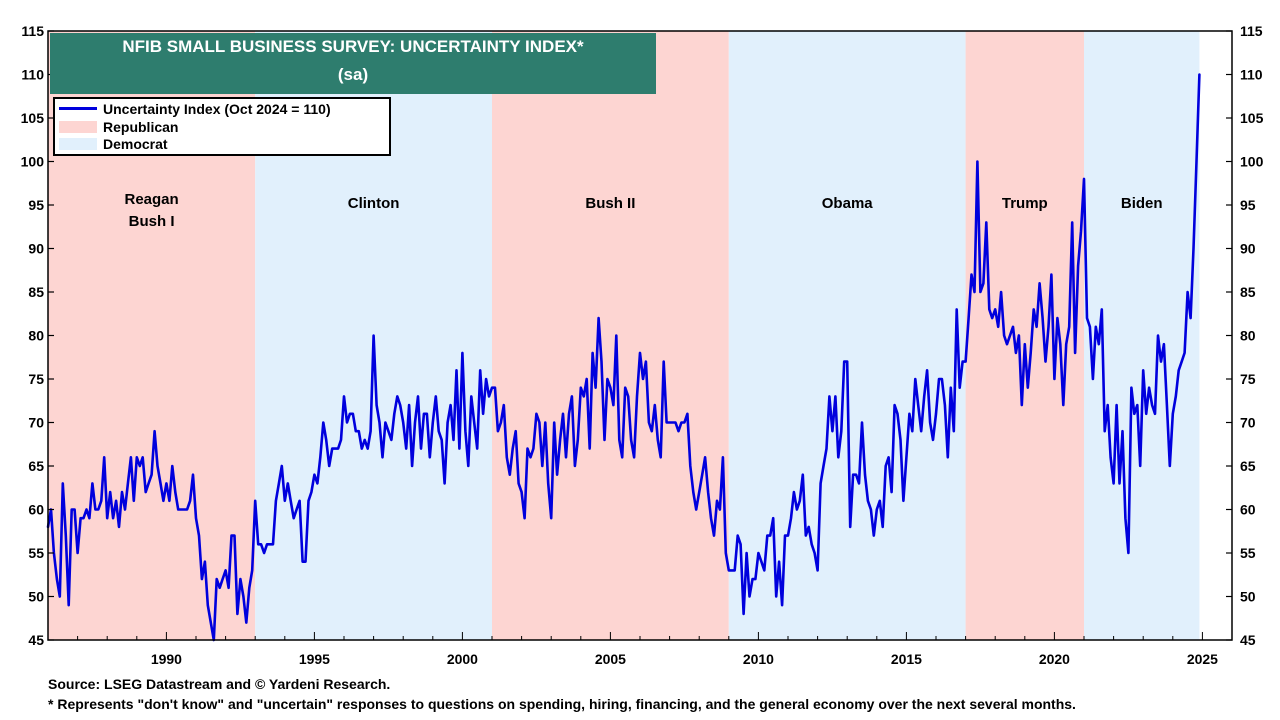 The image size is (1280, 720). I want to click on era-label: Bush I, so click(152, 221).